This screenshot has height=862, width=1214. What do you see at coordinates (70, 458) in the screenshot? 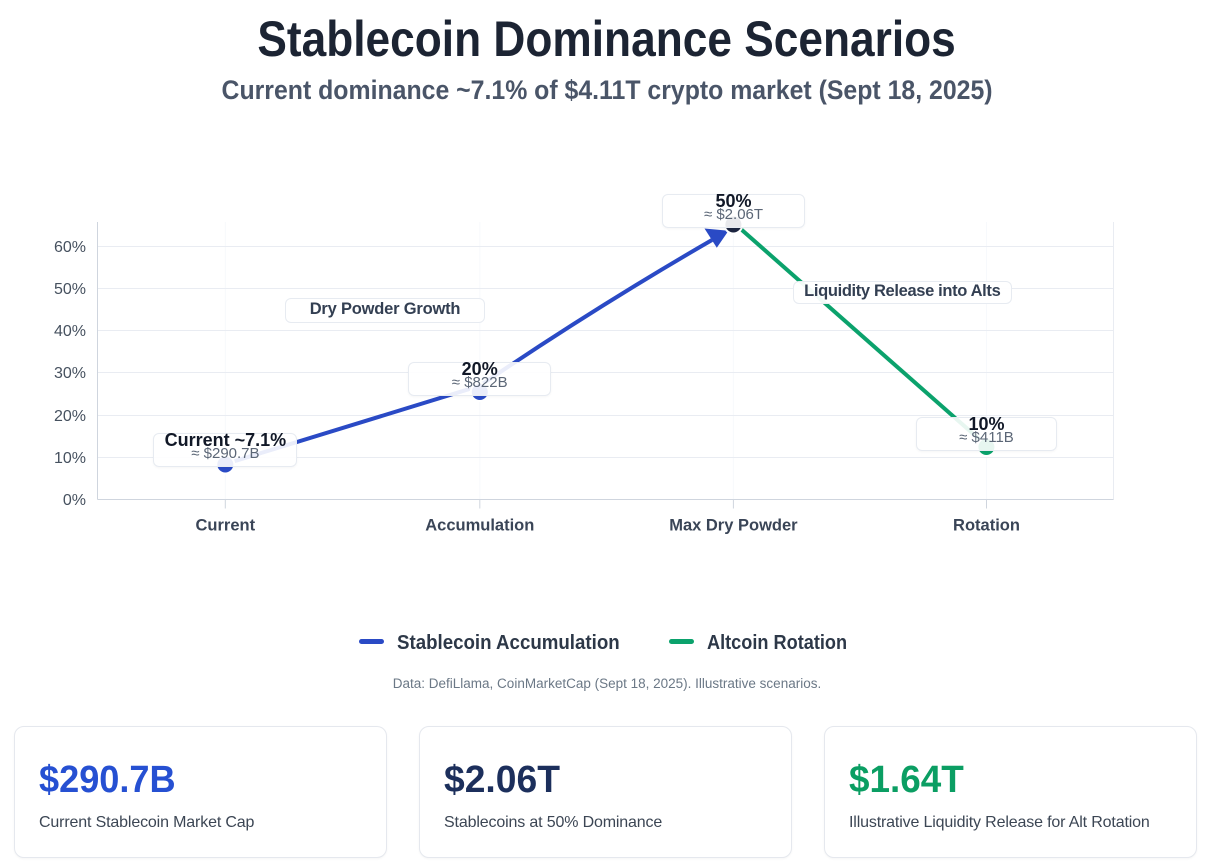
I see `svg-text: 10%` at bounding box center [70, 458].